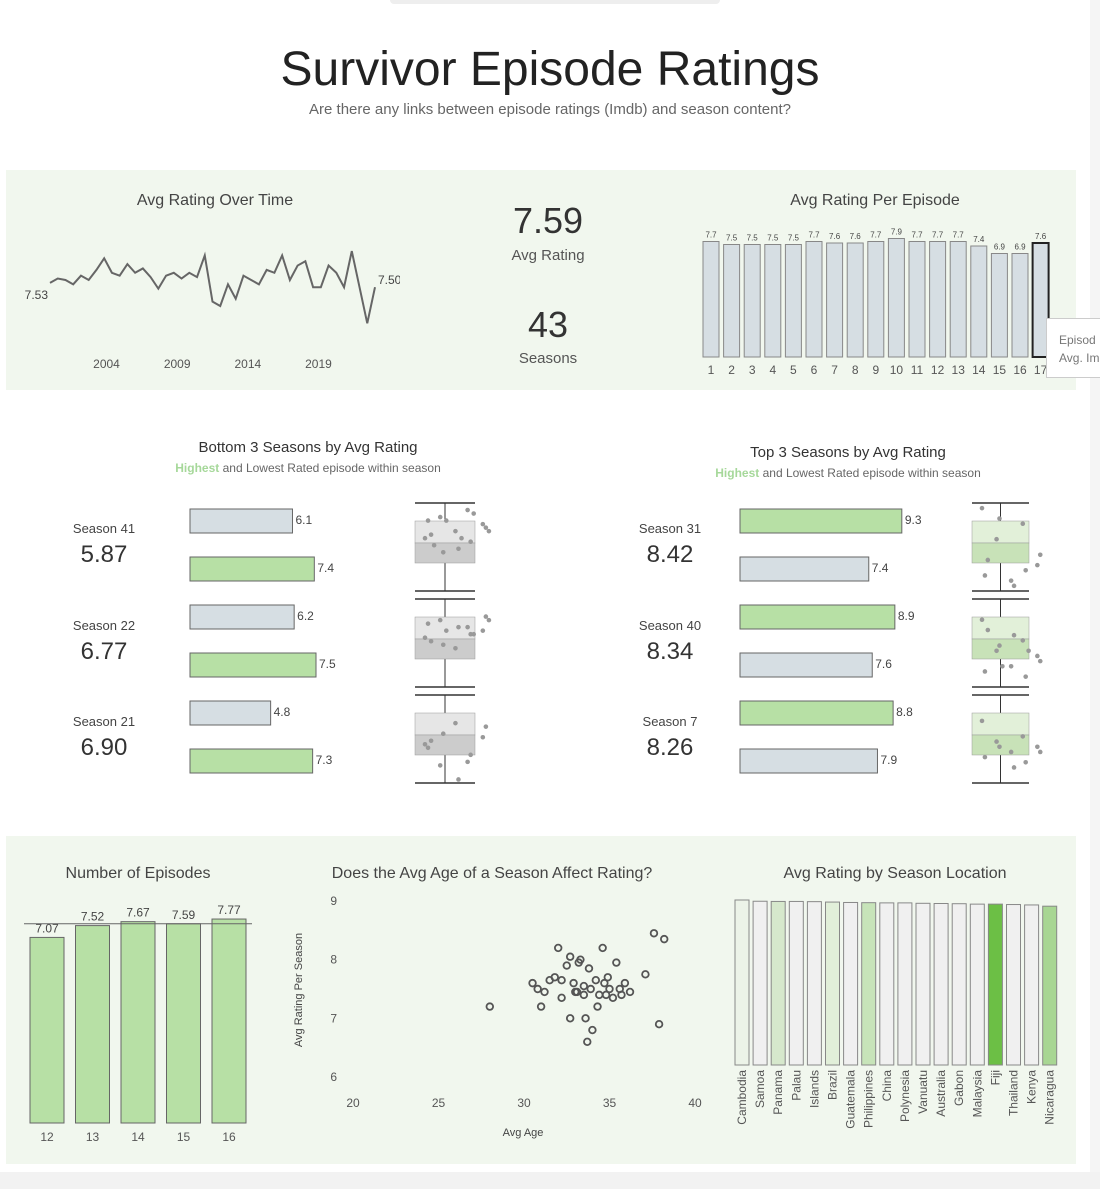 Image resolution: width=1100 pixels, height=1189 pixels. I want to click on season-bar-label-lowest: 7.9, so click(888, 760).